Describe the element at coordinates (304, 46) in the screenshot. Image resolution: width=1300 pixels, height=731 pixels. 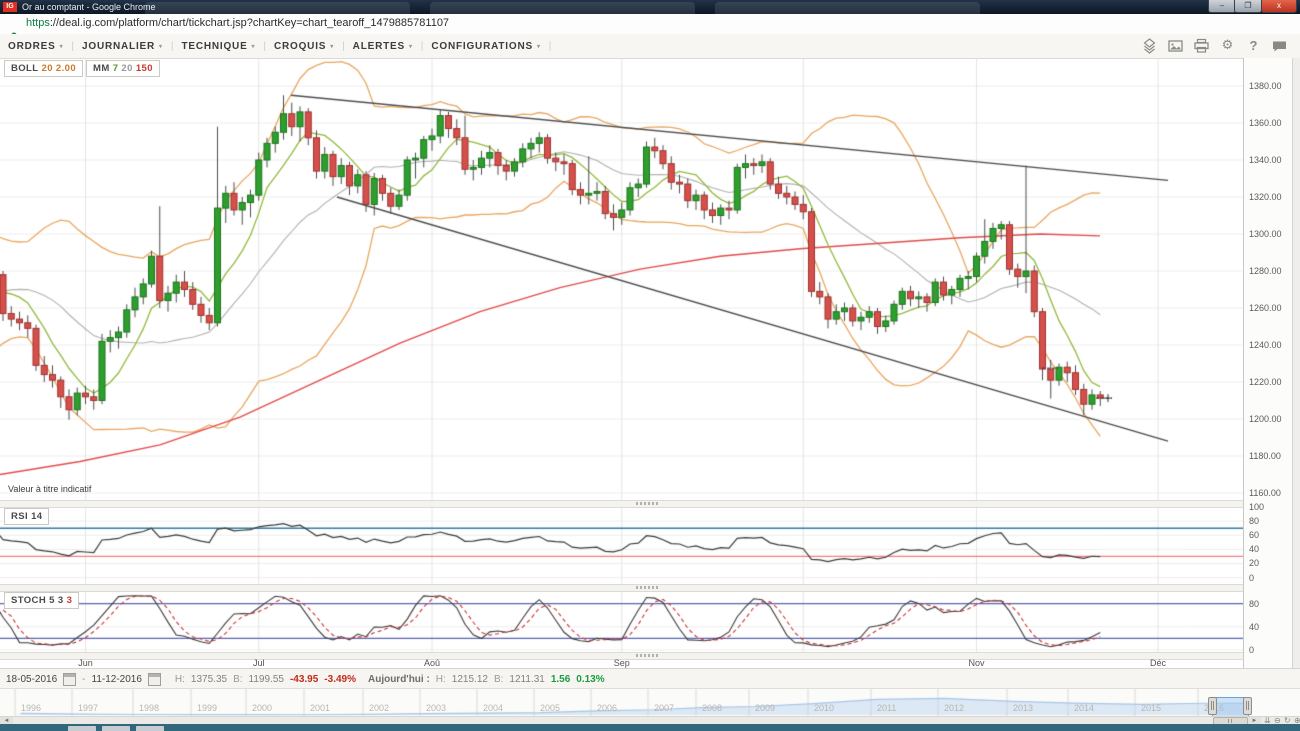
I see `menu-croquis: CROQUIS ▾` at that location.